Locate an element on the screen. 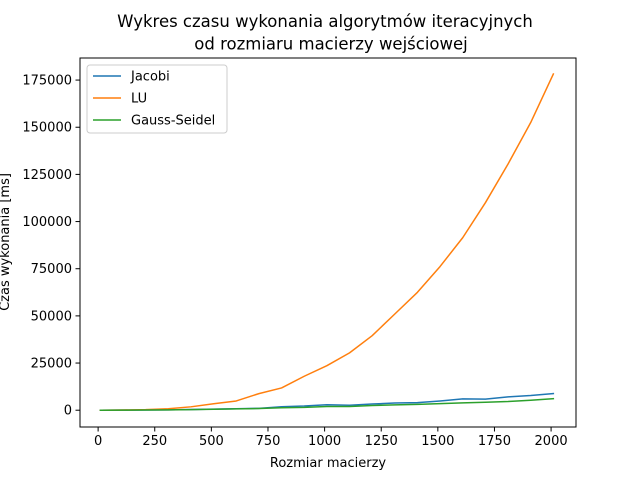 This screenshot has width=640, height=480. y-tick-label: 25000 is located at coordinates (51, 364).